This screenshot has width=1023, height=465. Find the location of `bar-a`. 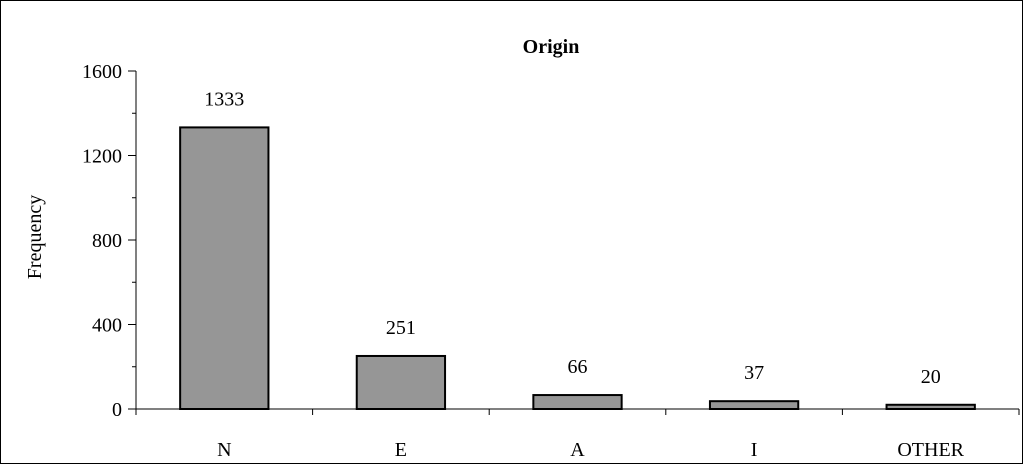

bar-a is located at coordinates (577, 402).